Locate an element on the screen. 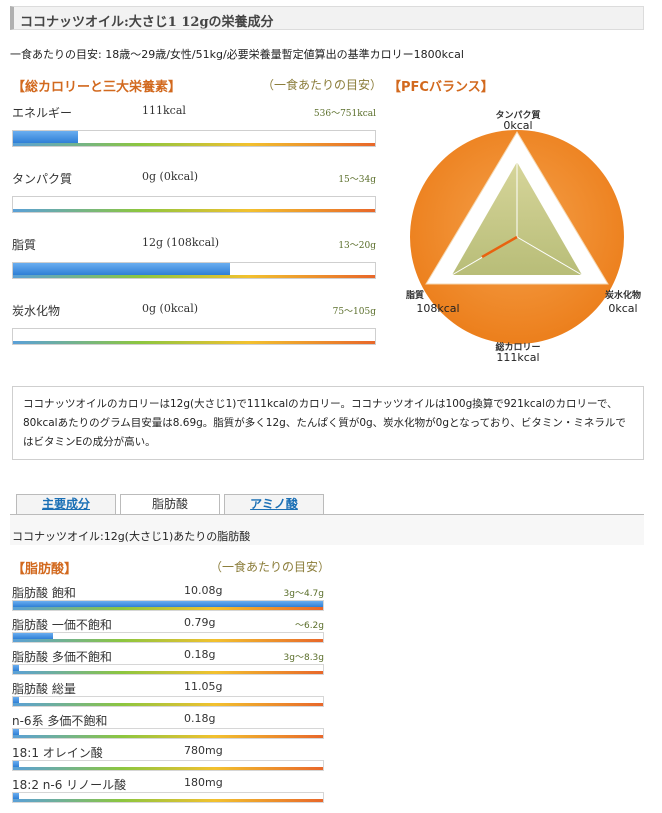 The height and width of the screenshot is (813, 662). pfc-chart is located at coordinates (517, 237).